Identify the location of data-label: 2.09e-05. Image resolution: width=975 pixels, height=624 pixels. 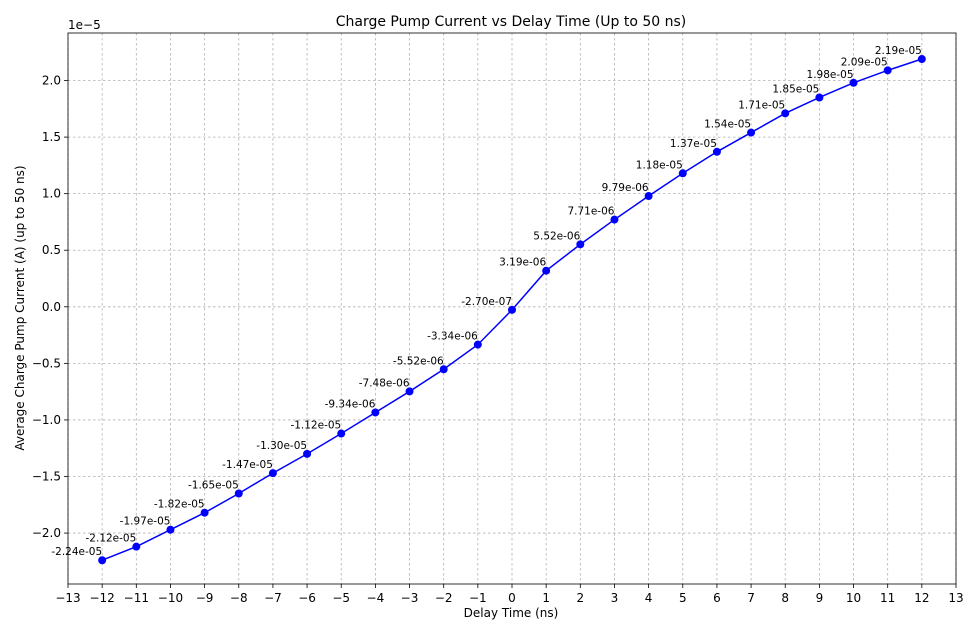
(864, 62).